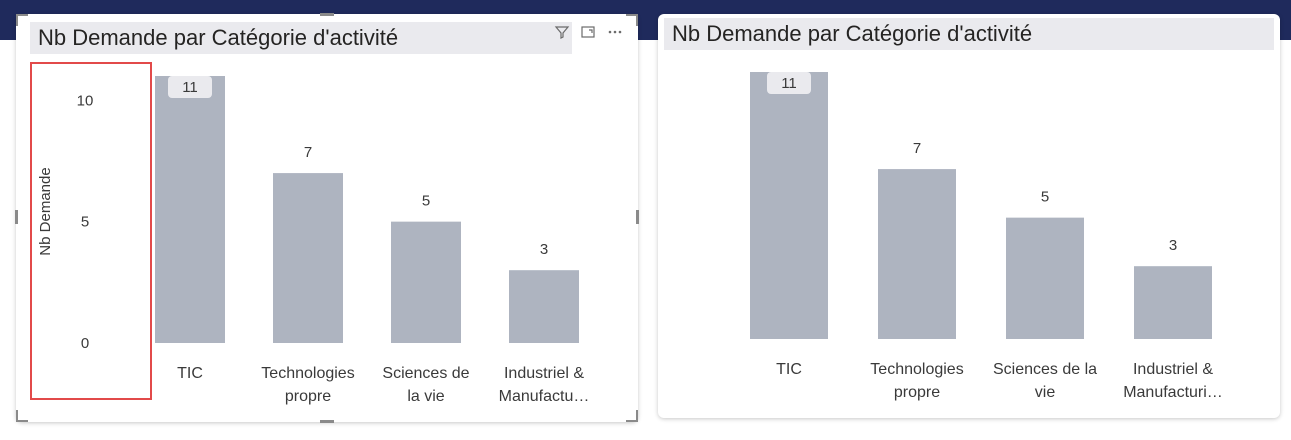 The width and height of the screenshot is (1291, 440). Describe the element at coordinates (45, 211) in the screenshot. I see `y-axis-title: Nb Demande` at that location.